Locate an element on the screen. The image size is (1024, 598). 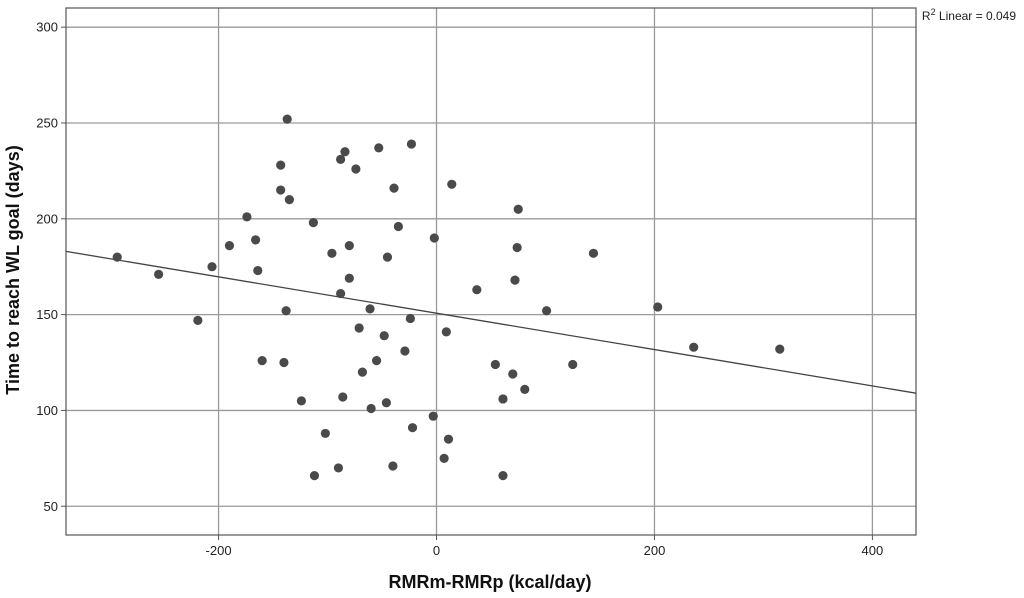
r-squared-annotation: R2 Linear = 0.049 is located at coordinates (969, 15).